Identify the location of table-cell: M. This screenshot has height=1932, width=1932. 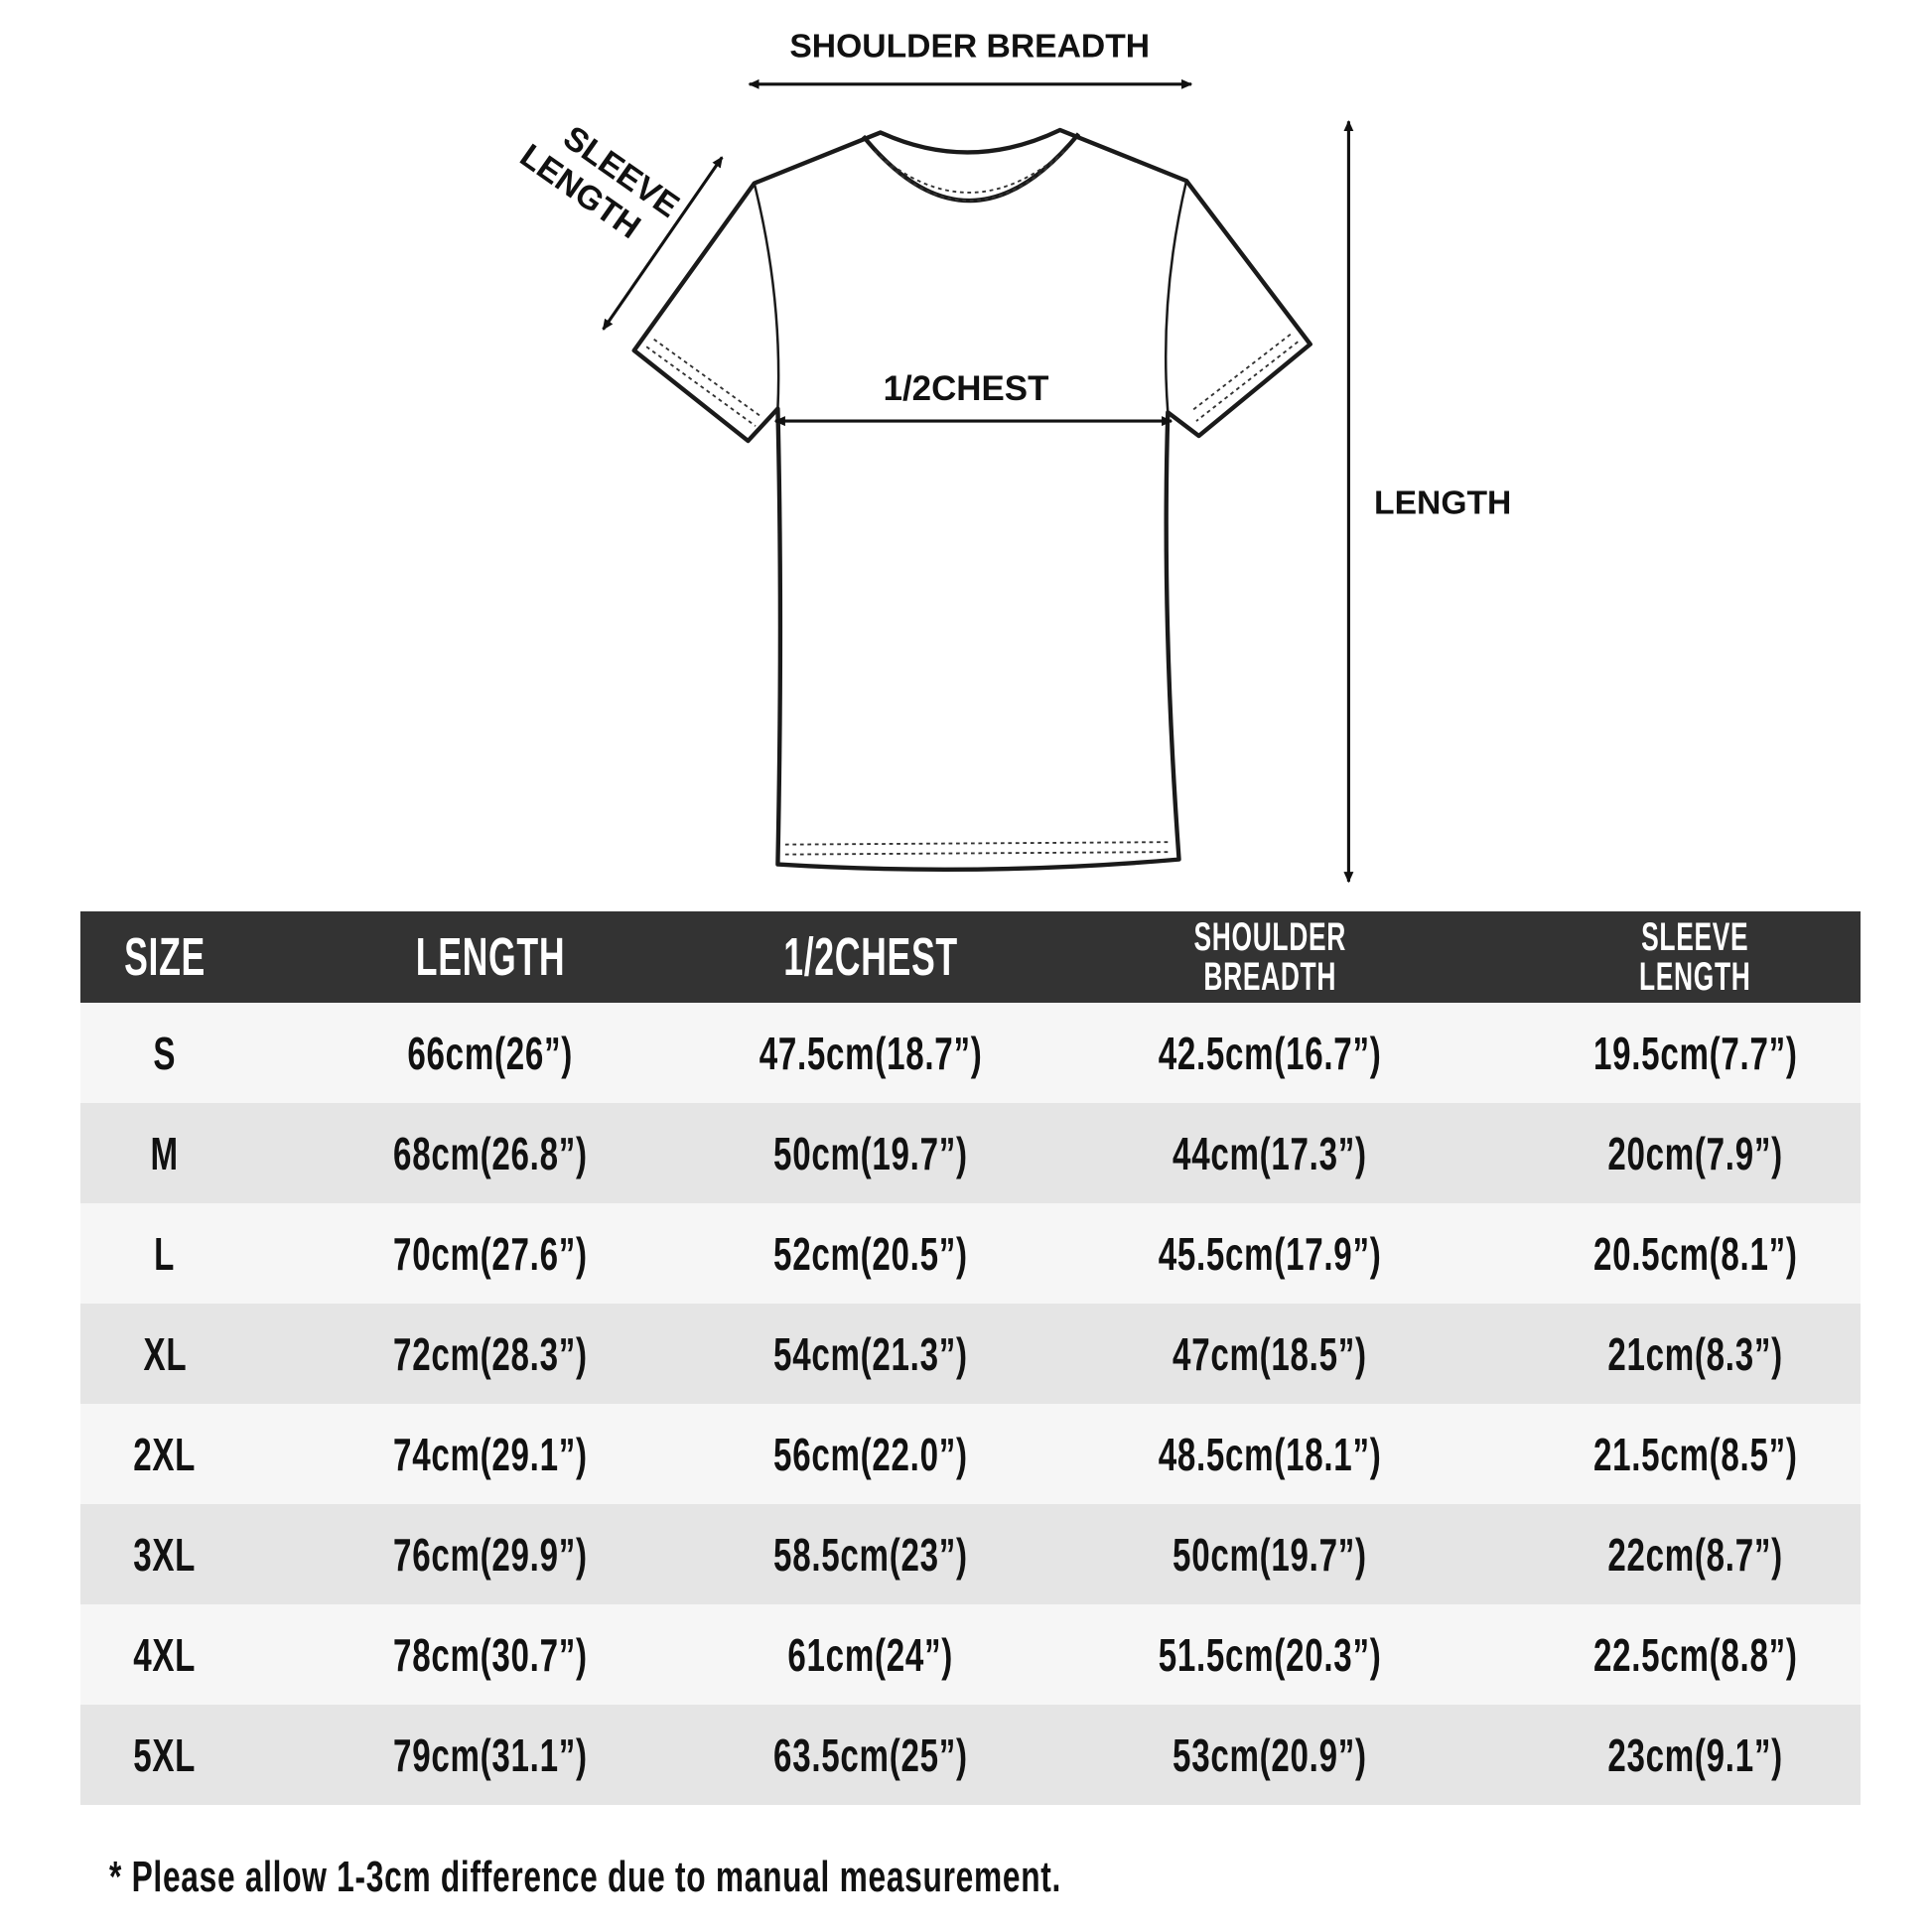
(164, 1154).